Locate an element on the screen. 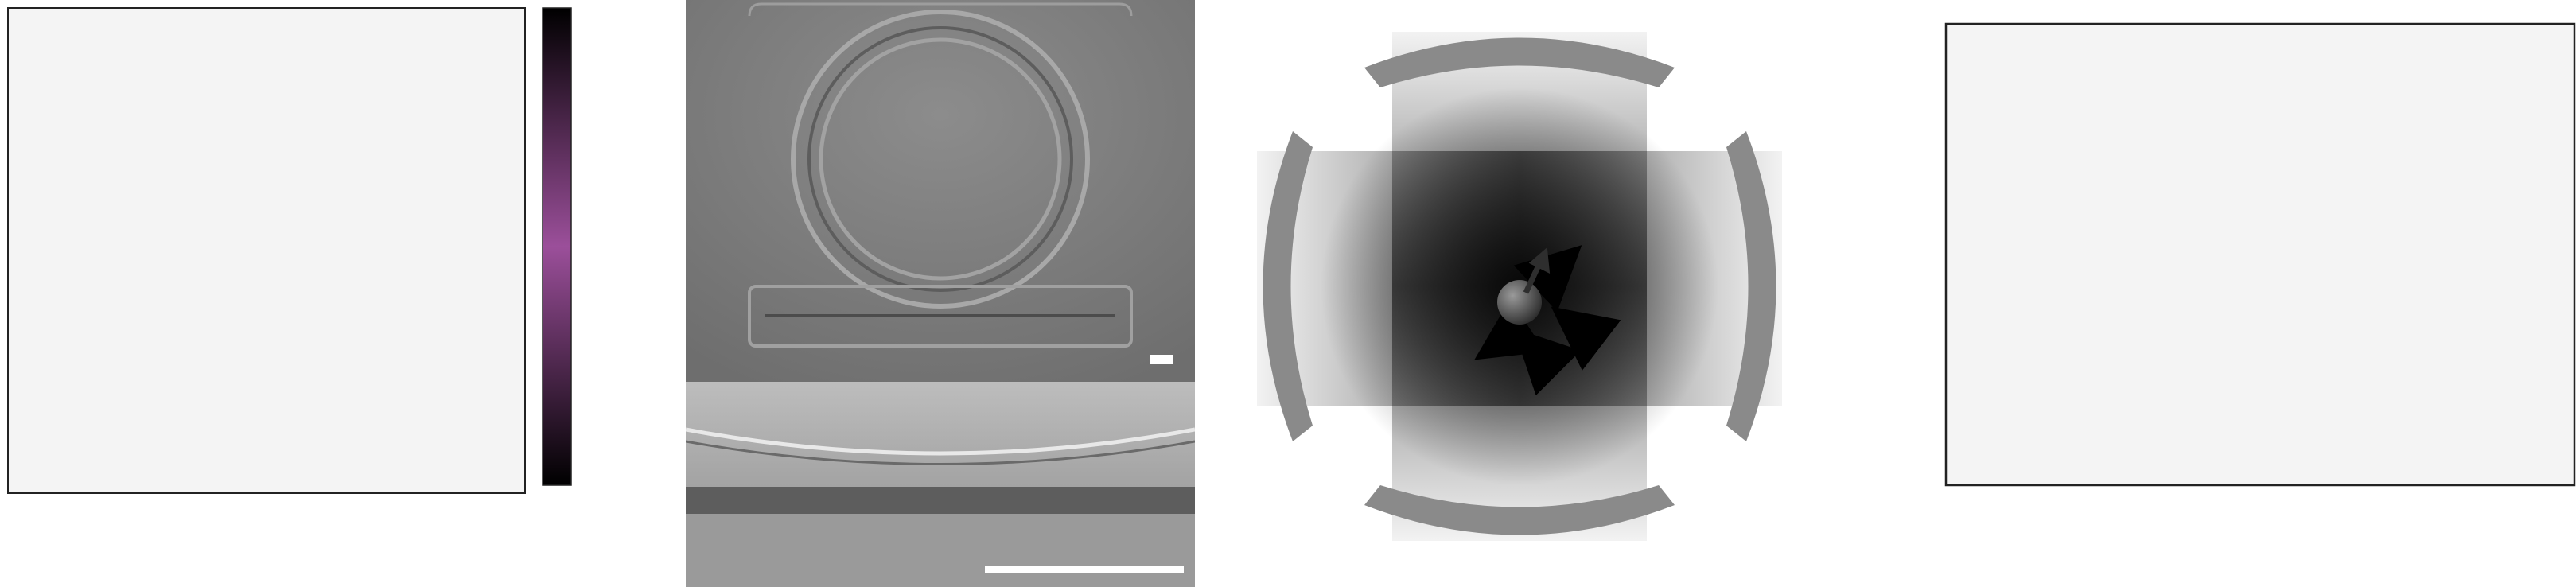 The height and width of the screenshot is (587, 2576). scale-bar-bottom is located at coordinates (1084, 570).